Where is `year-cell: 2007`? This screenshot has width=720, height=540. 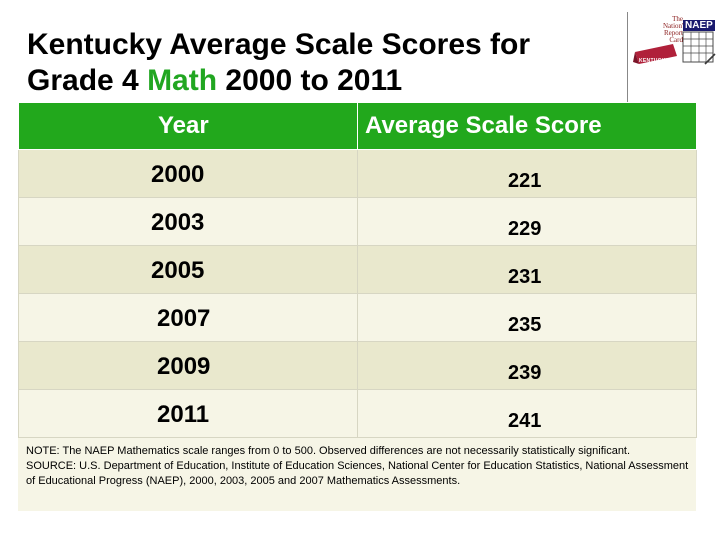
year-cell: 2007 is located at coordinates (188, 317).